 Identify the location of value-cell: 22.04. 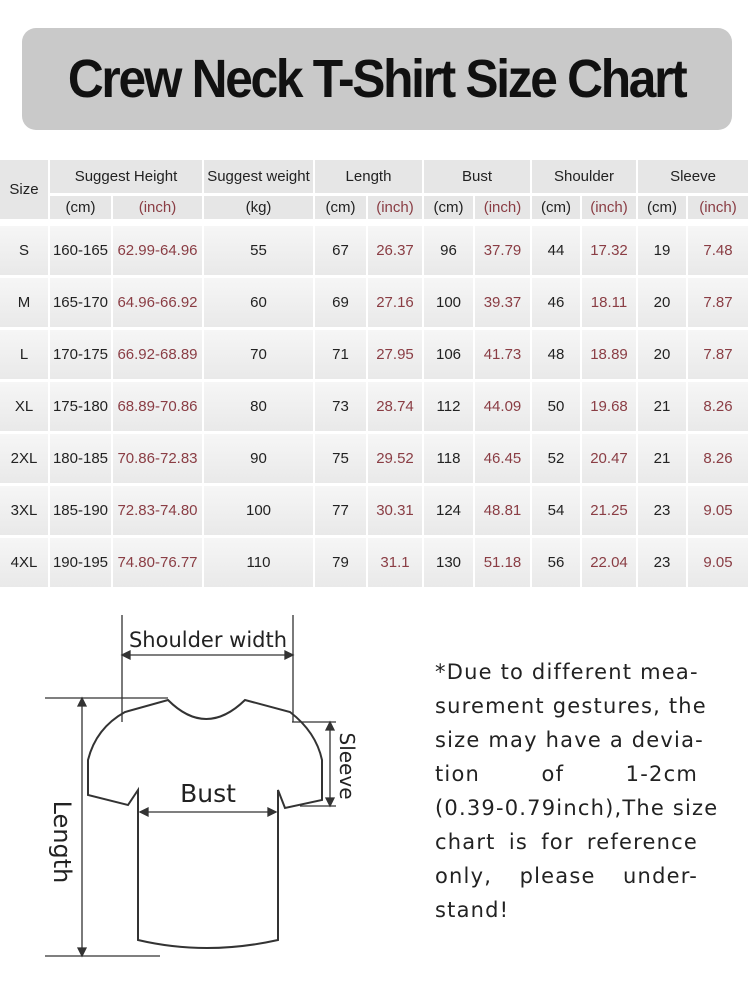
(610, 564).